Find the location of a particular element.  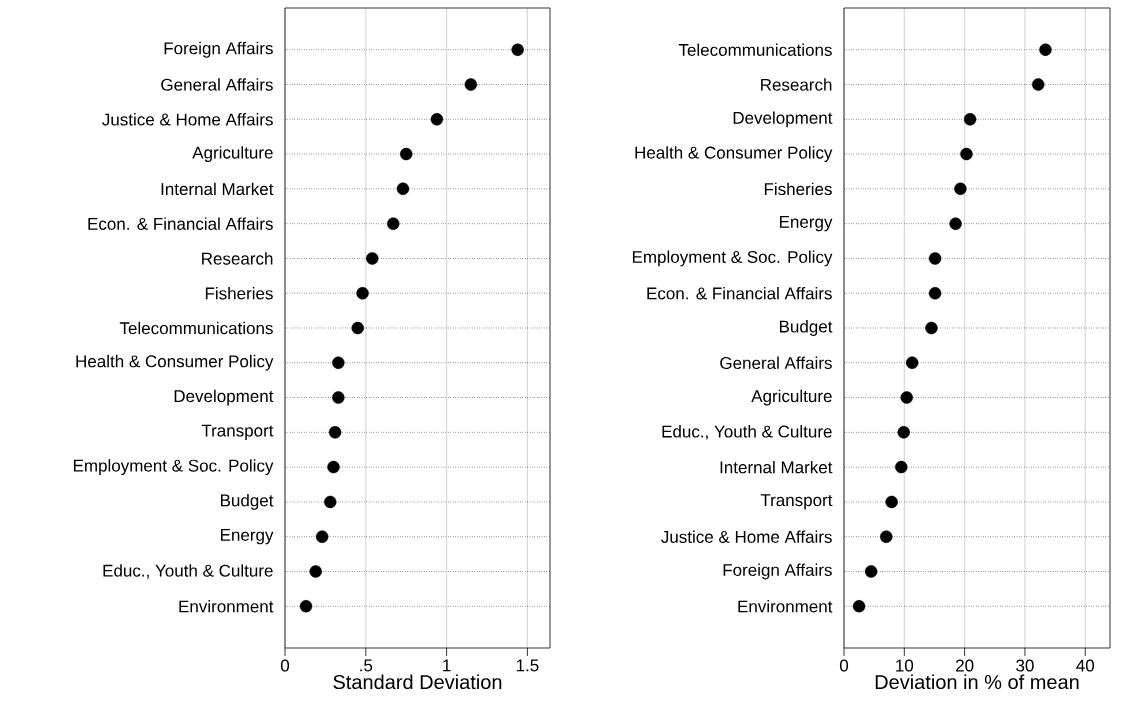

x-tick-label: .5 is located at coordinates (366, 665).